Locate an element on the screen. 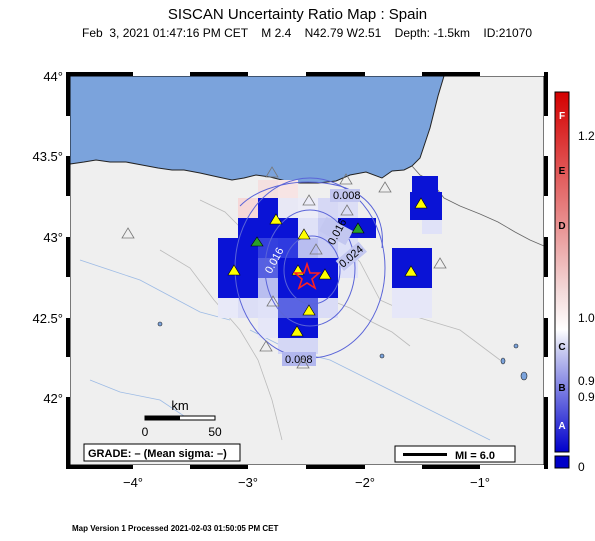  event-datetime: Feb 3, 2021 01:47:16 PM CET is located at coordinates (165, 33).